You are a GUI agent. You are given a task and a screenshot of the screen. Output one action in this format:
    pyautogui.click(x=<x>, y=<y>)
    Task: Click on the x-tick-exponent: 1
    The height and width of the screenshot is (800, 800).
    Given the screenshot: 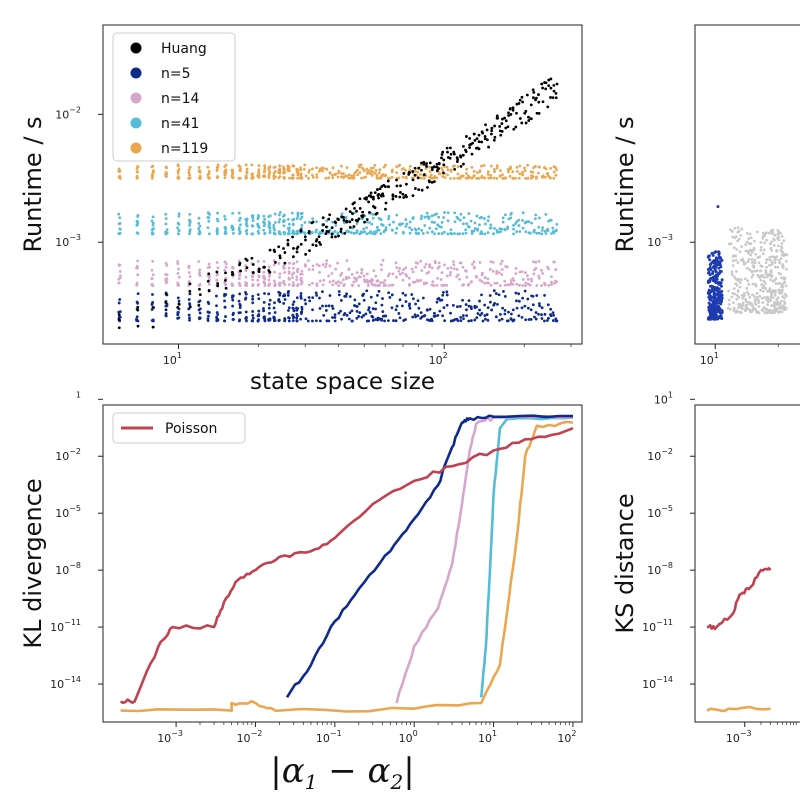 What is the action you would take?
    pyautogui.click(x=494, y=733)
    